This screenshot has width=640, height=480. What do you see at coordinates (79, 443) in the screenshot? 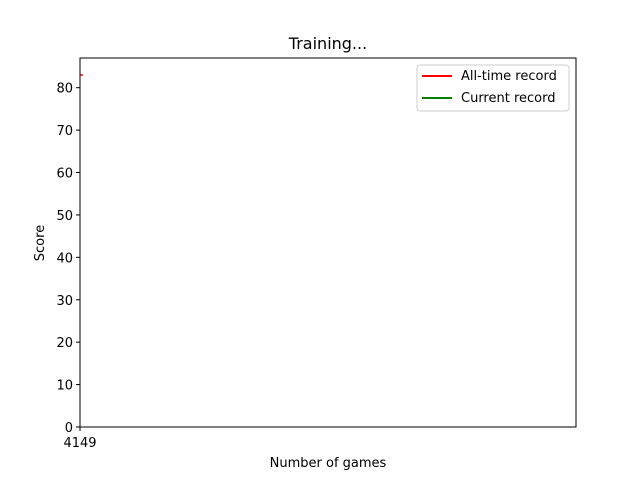
I see `x-tick-label: 4149` at bounding box center [79, 443].